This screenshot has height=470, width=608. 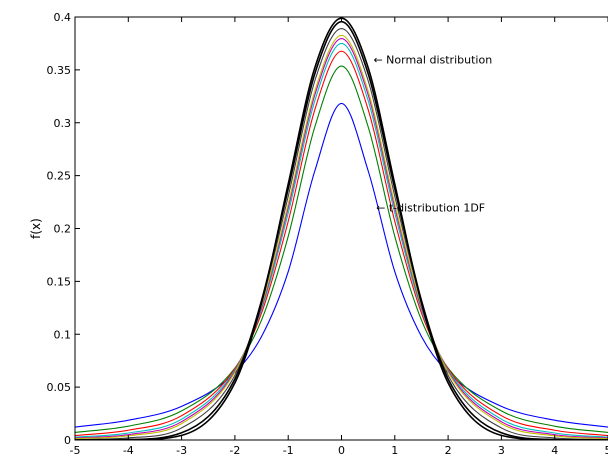 What do you see at coordinates (448, 450) in the screenshot?
I see `x-tick-label: 2` at bounding box center [448, 450].